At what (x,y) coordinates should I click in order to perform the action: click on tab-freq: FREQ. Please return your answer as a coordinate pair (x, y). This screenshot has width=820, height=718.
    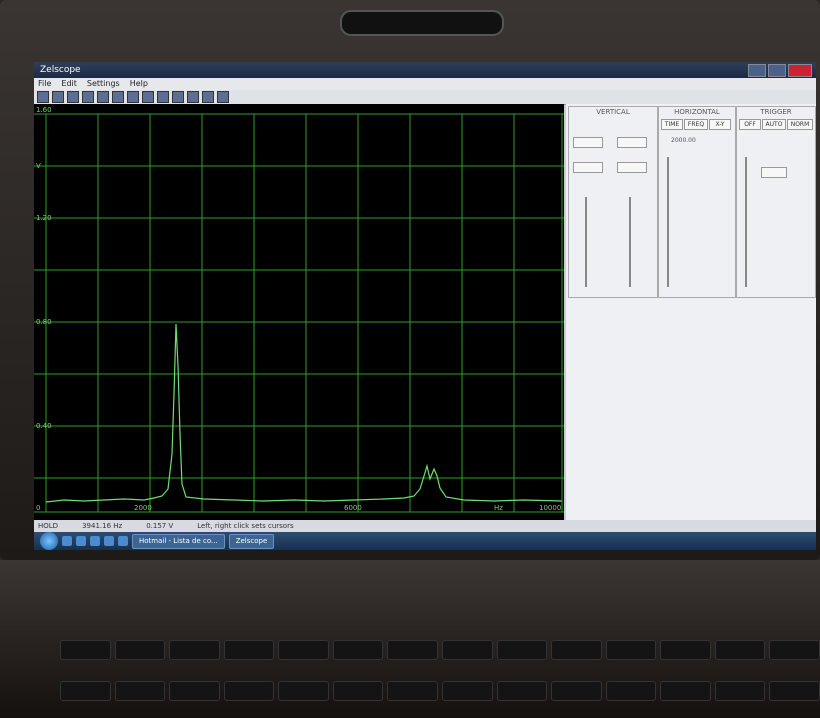
    Looking at the image, I should click on (696, 124).